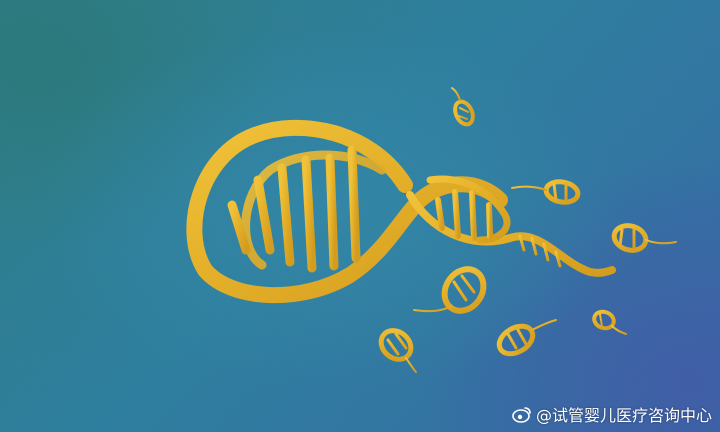  I want to click on watermark: @试管婴儿医疗咨询中心, so click(612, 414).